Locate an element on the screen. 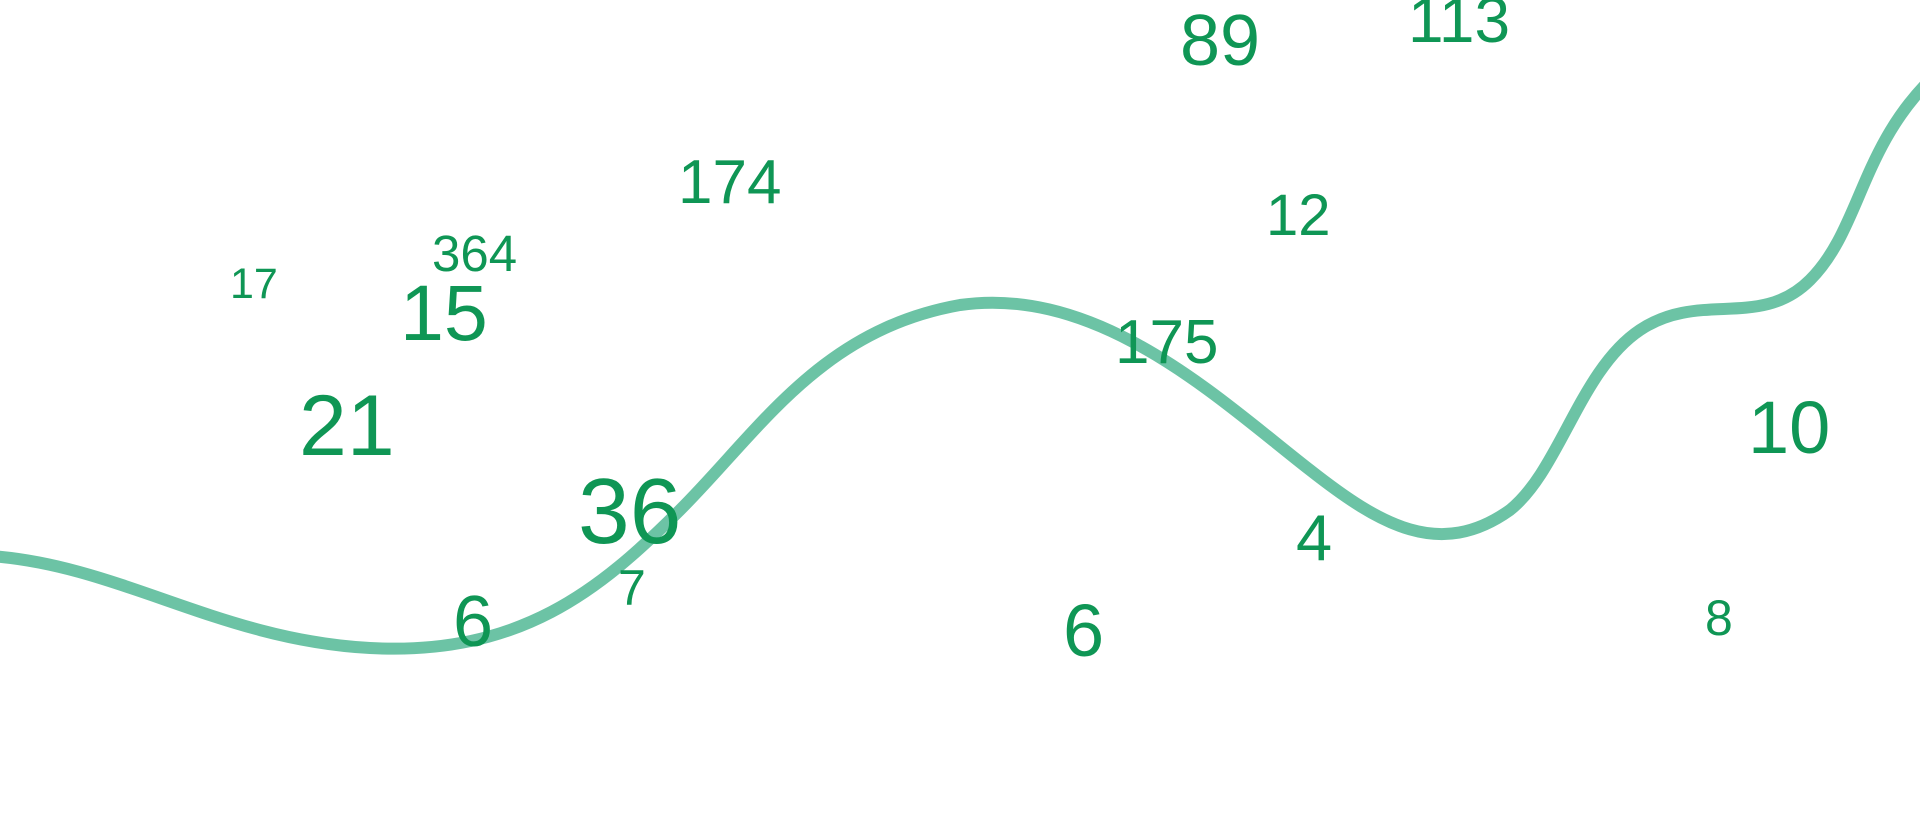 This screenshot has height=835, width=1920. number-label: 8 is located at coordinates (1719, 618).